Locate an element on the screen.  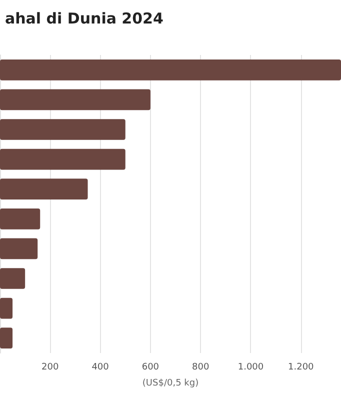
x-tick-label: 600 is located at coordinates (151, 367).